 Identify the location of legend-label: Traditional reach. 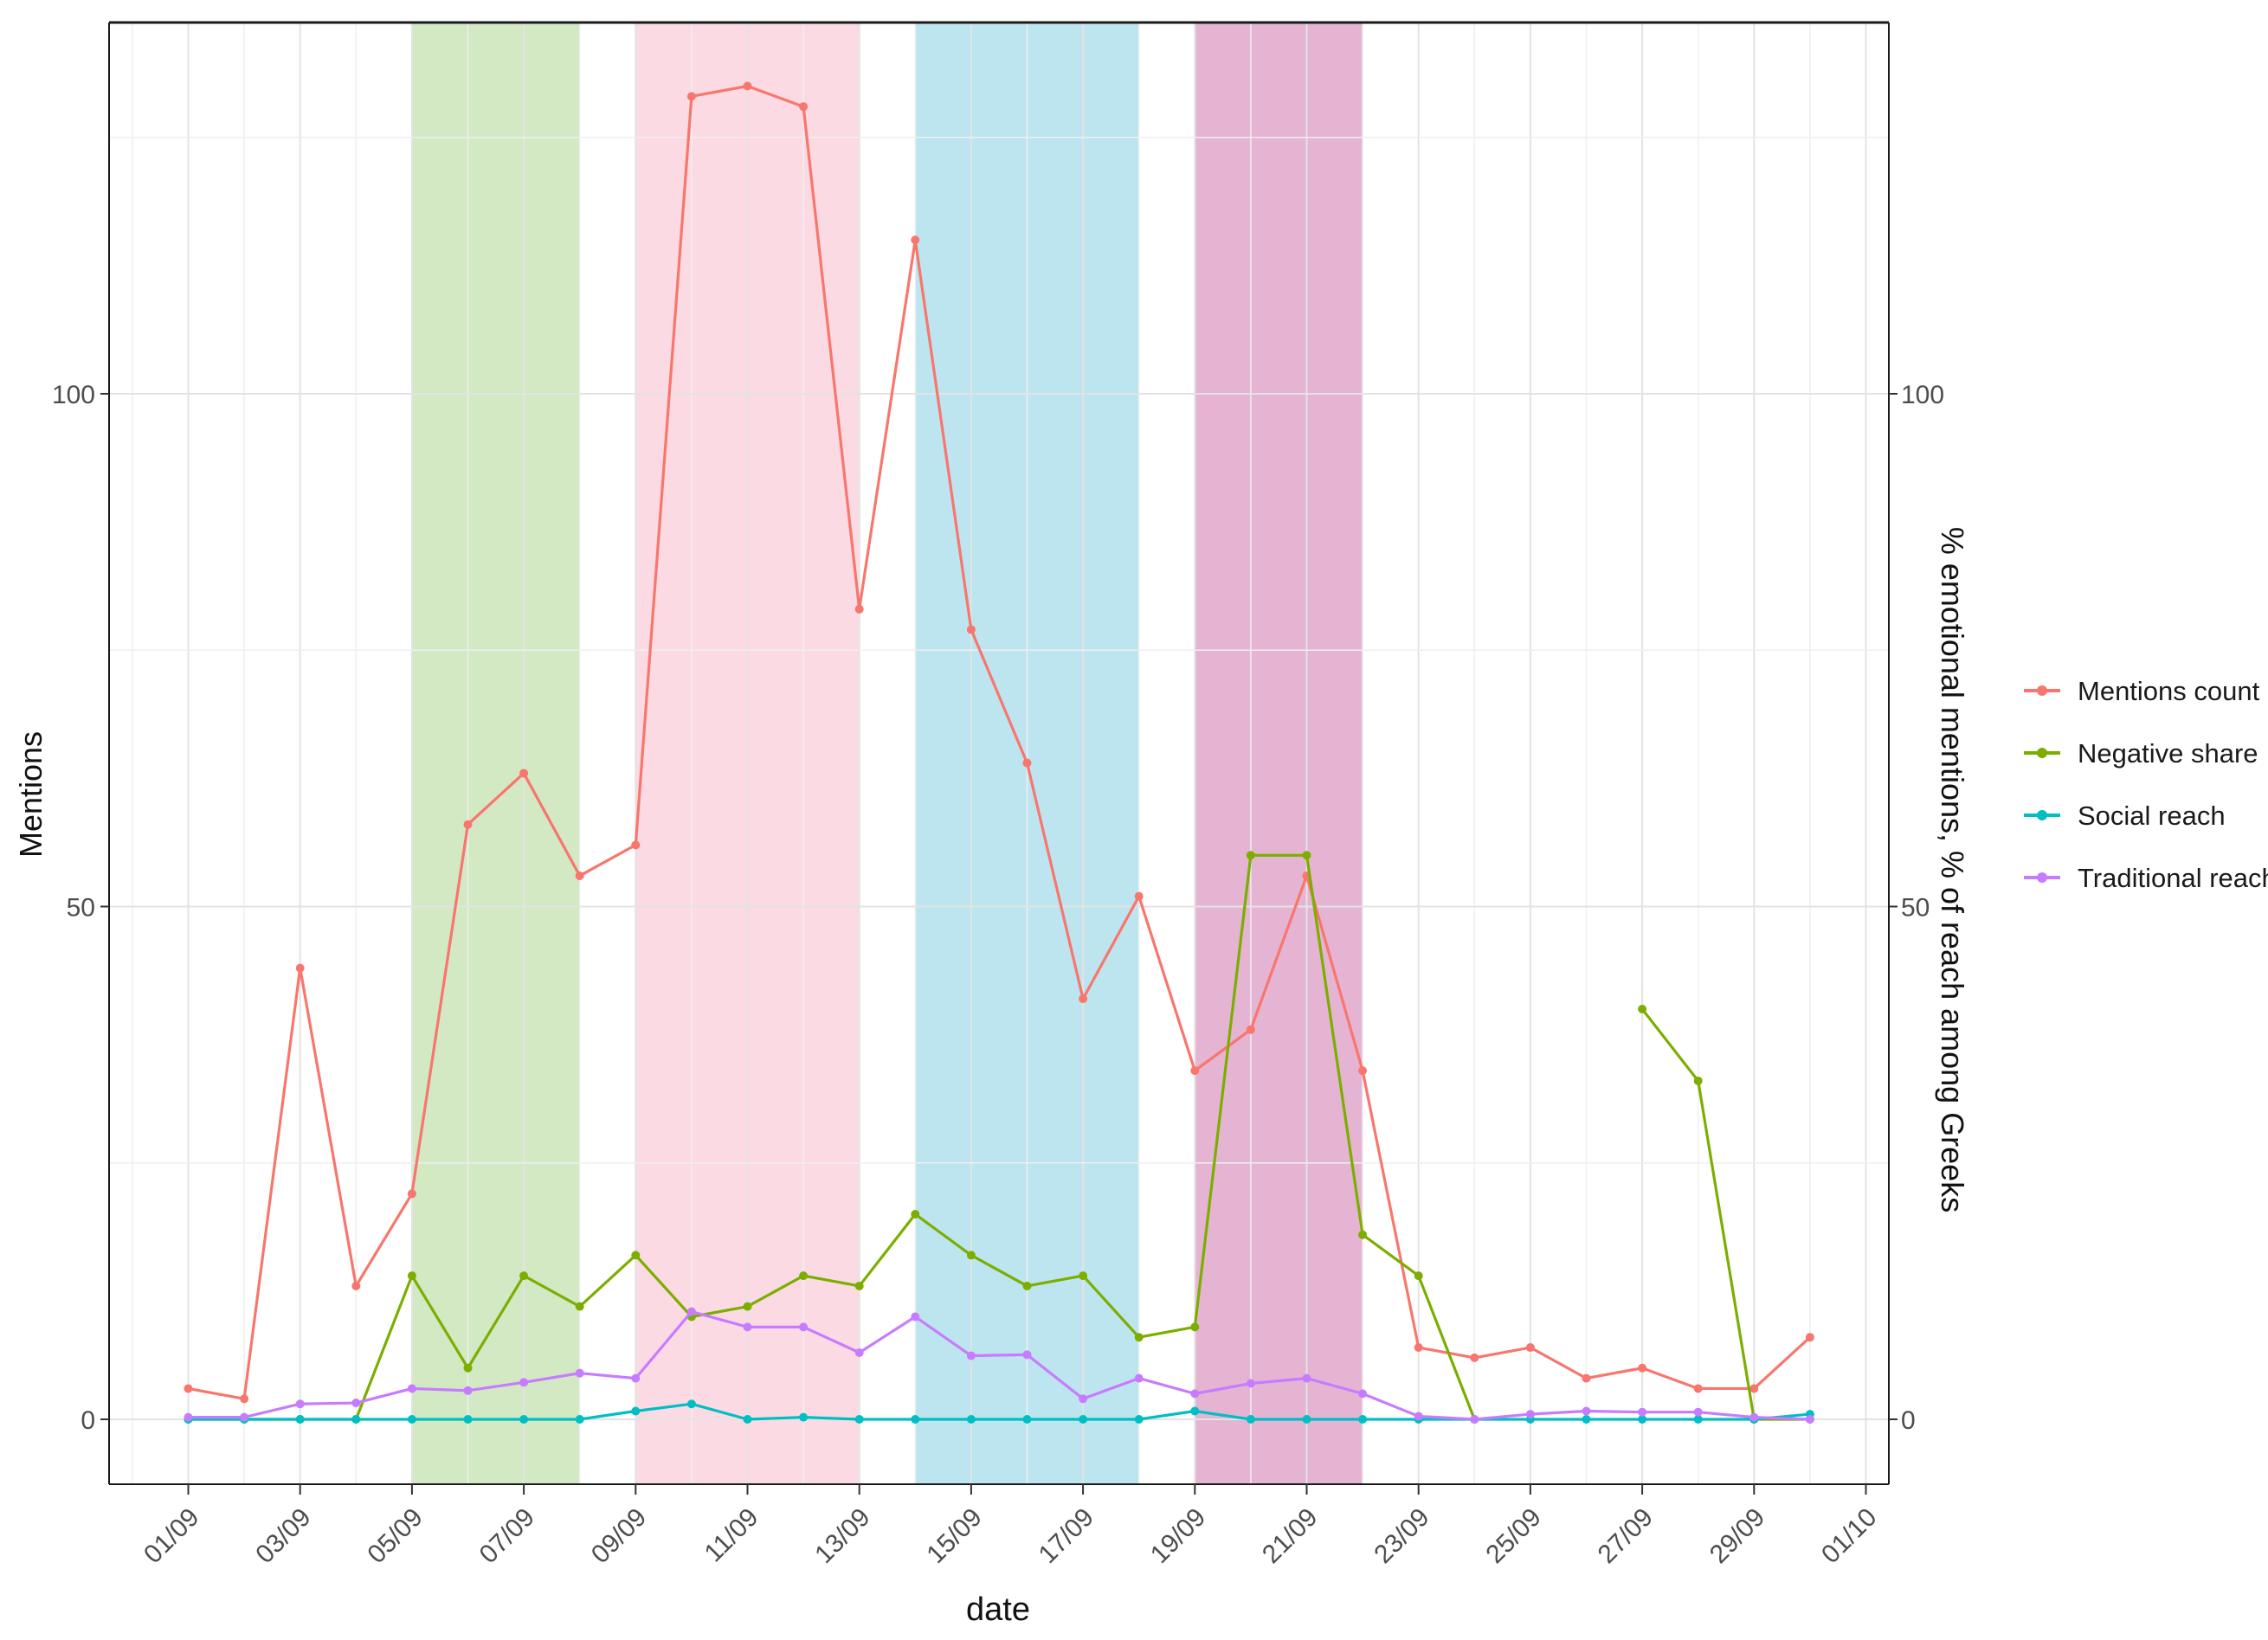
(2173, 878).